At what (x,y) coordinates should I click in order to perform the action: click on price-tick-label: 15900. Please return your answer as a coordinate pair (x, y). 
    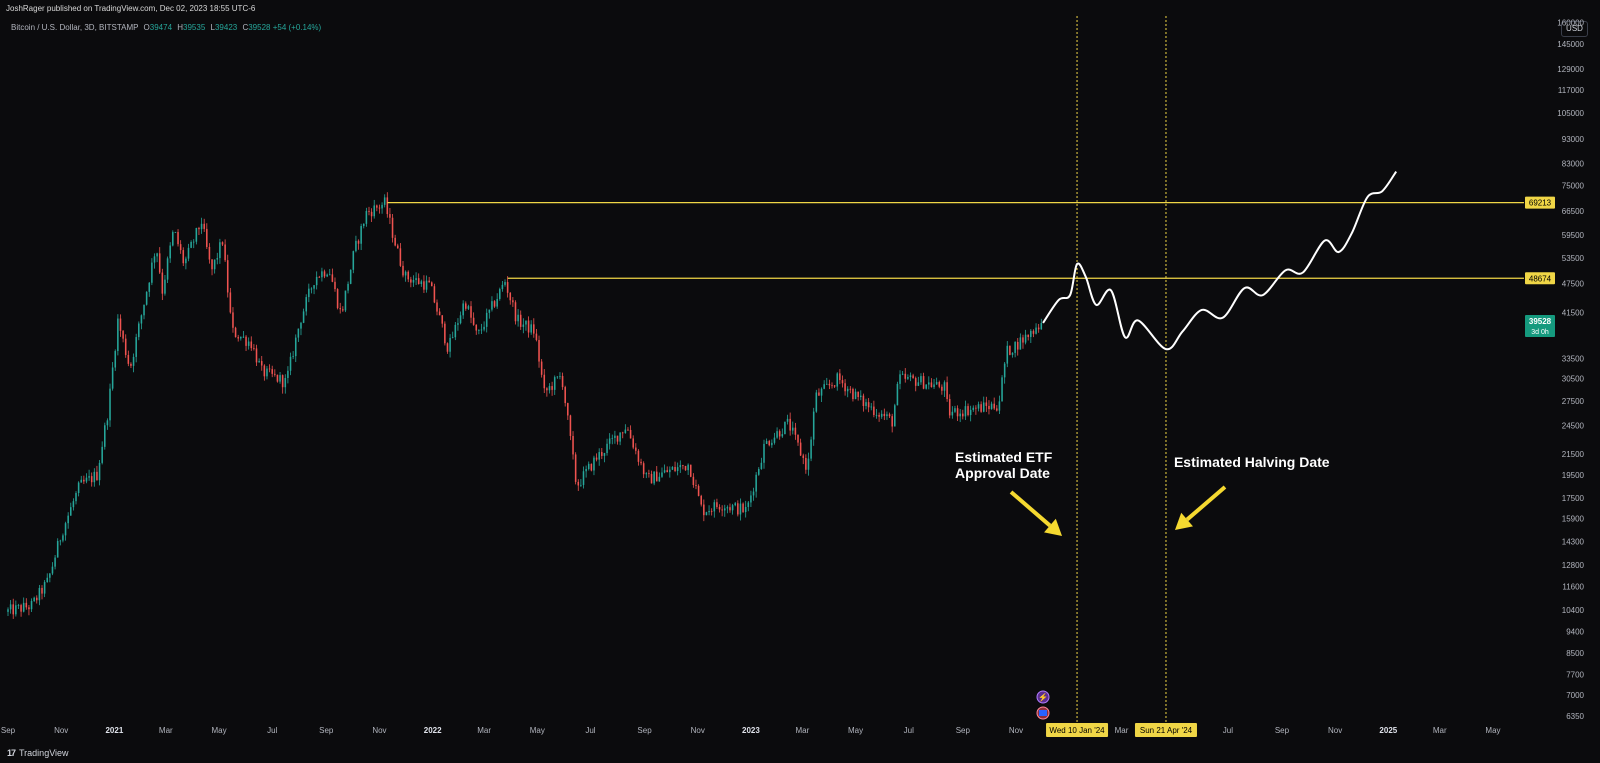
    Looking at the image, I should click on (1573, 519).